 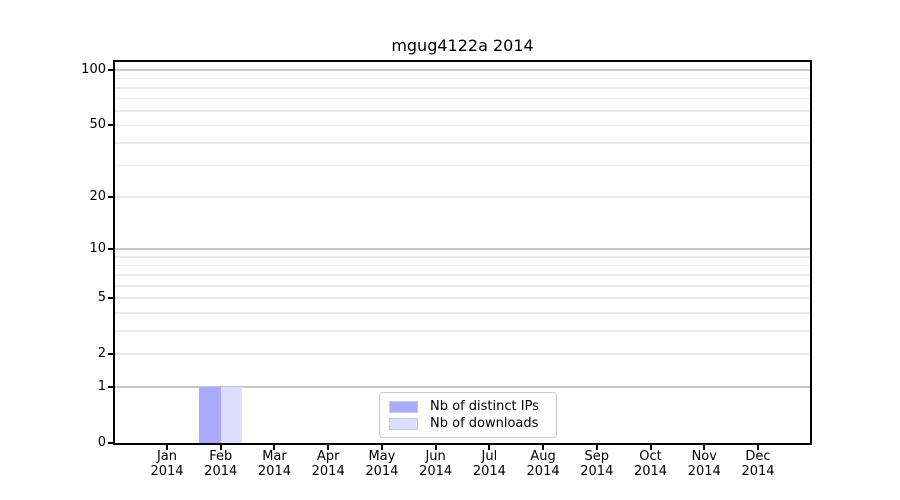 I want to click on x-tick-label-feb-2014: Feb 2014, so click(x=221, y=464).